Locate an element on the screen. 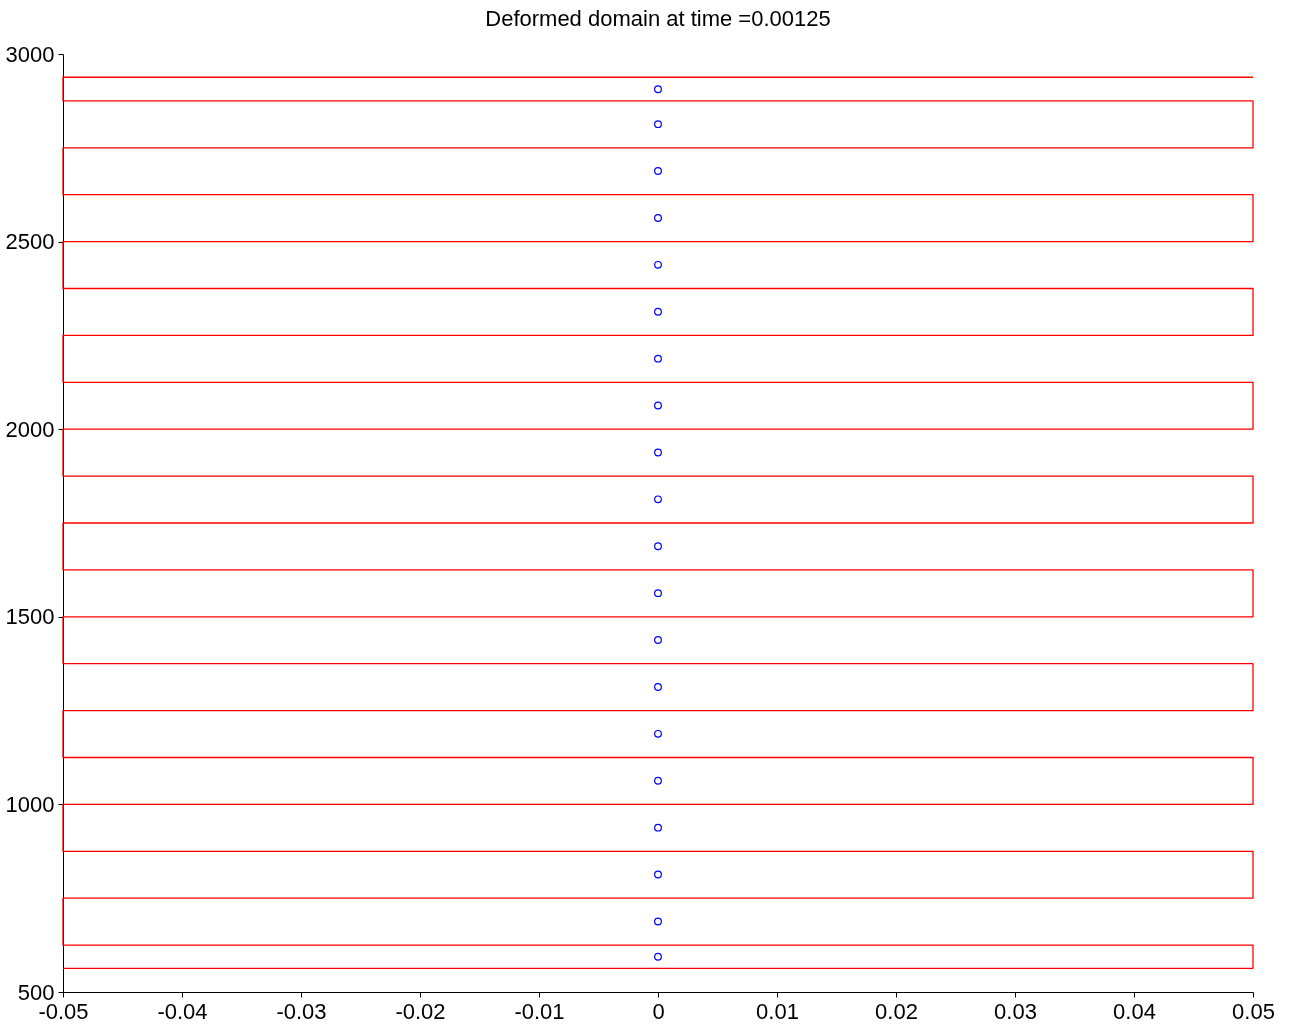  y-tick-label: 2000 is located at coordinates (30, 429).